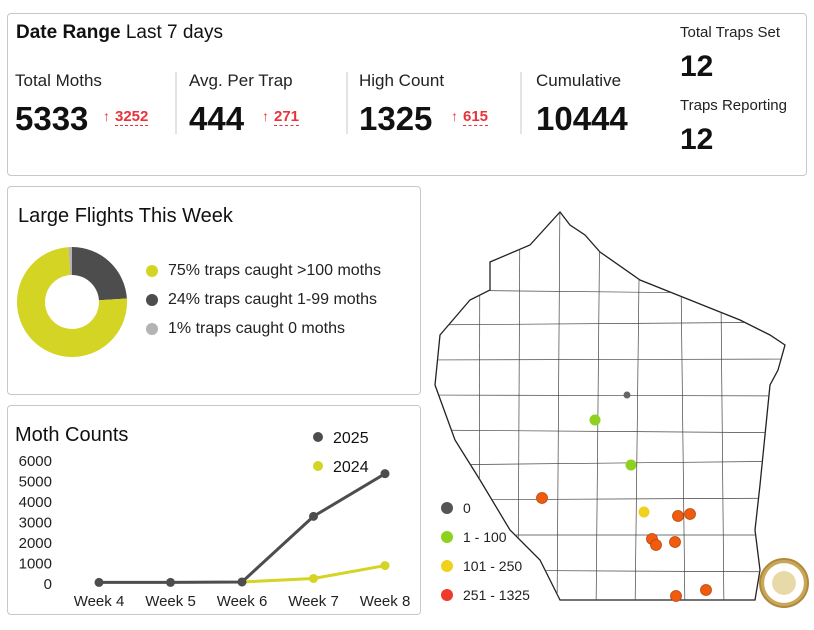 The image size is (814, 630). I want to click on map-legend-item: 1 - 100, so click(474, 537).